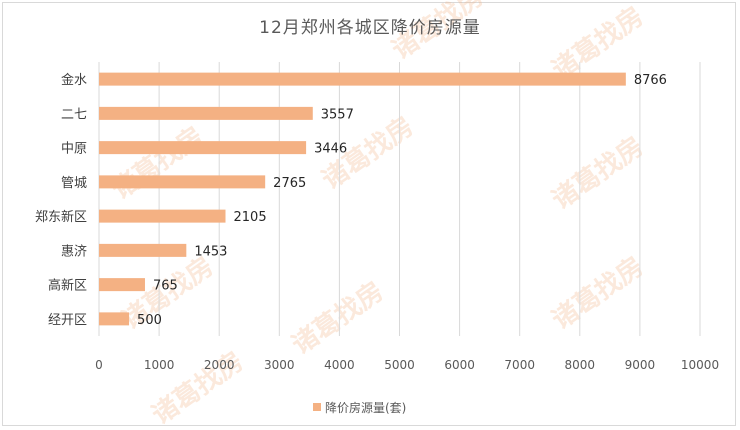 Image resolution: width=740 pixels, height=430 pixels. I want to click on data-label: 500, so click(149, 320).